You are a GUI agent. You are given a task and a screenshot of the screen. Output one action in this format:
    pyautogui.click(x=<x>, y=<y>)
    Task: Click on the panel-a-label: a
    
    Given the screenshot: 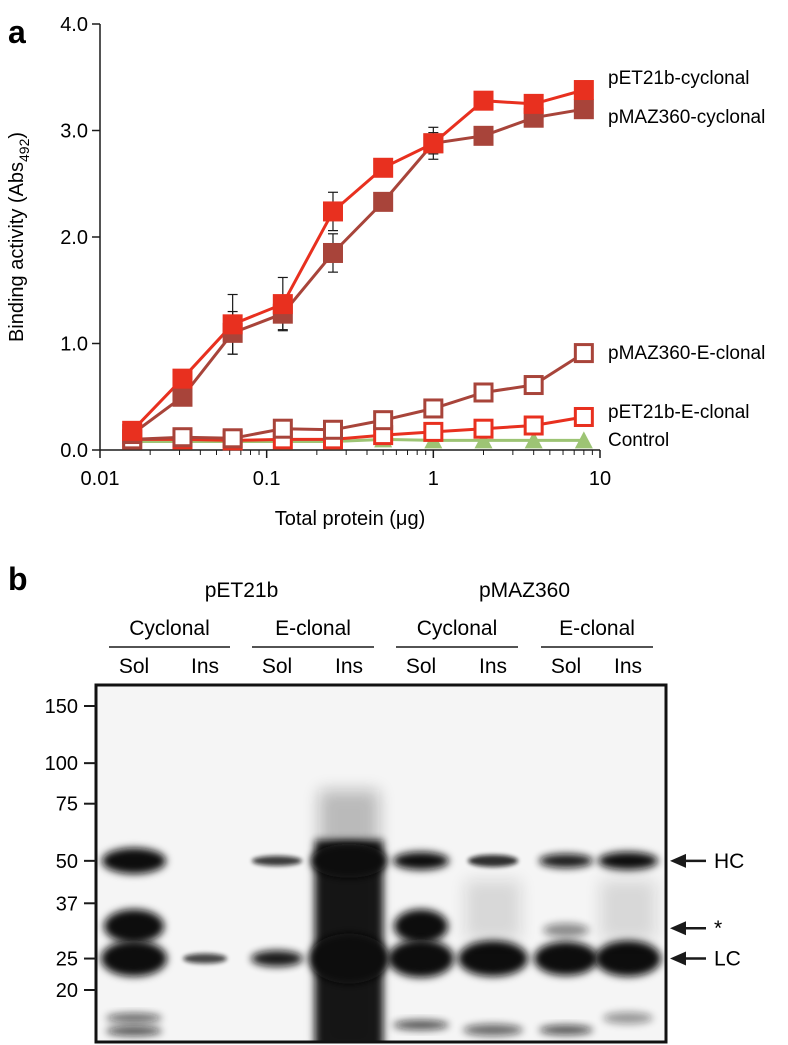 What is the action you would take?
    pyautogui.click(x=17, y=32)
    